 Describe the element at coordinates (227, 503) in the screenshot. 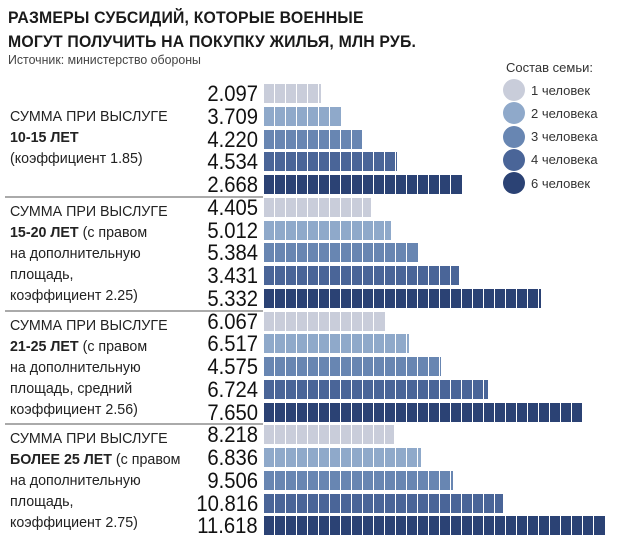

I see `value-label: 10.816` at that location.